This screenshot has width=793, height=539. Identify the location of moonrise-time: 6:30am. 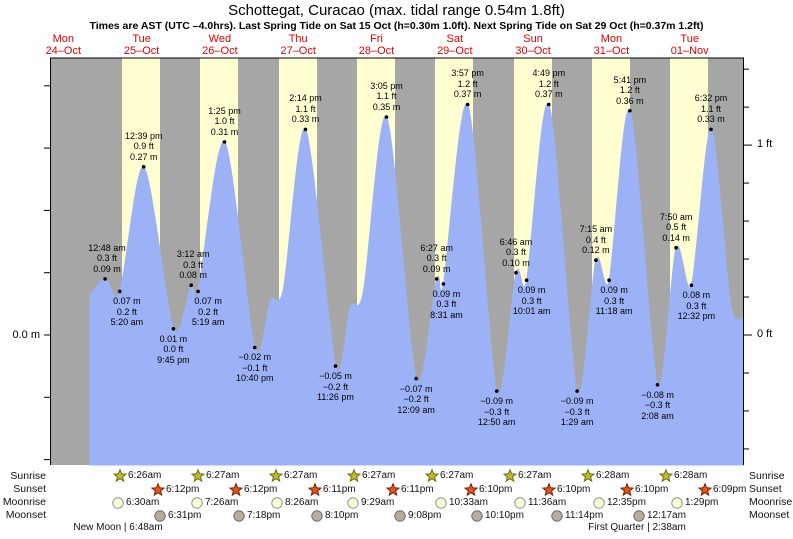
(143, 502).